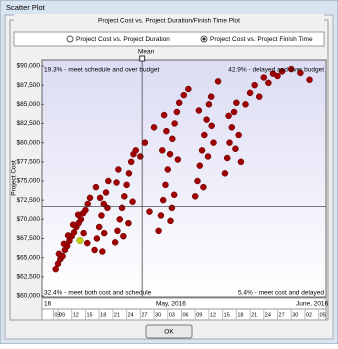  Describe the element at coordinates (323, 315) in the screenshot. I see `x-tick-label: 05` at that location.